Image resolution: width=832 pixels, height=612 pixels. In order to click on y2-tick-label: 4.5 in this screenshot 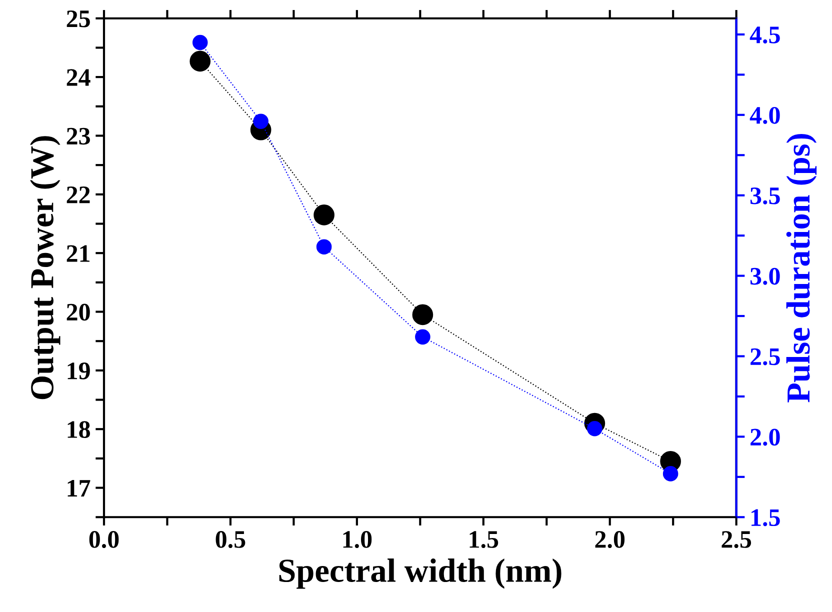, I will do `click(765, 35)`.